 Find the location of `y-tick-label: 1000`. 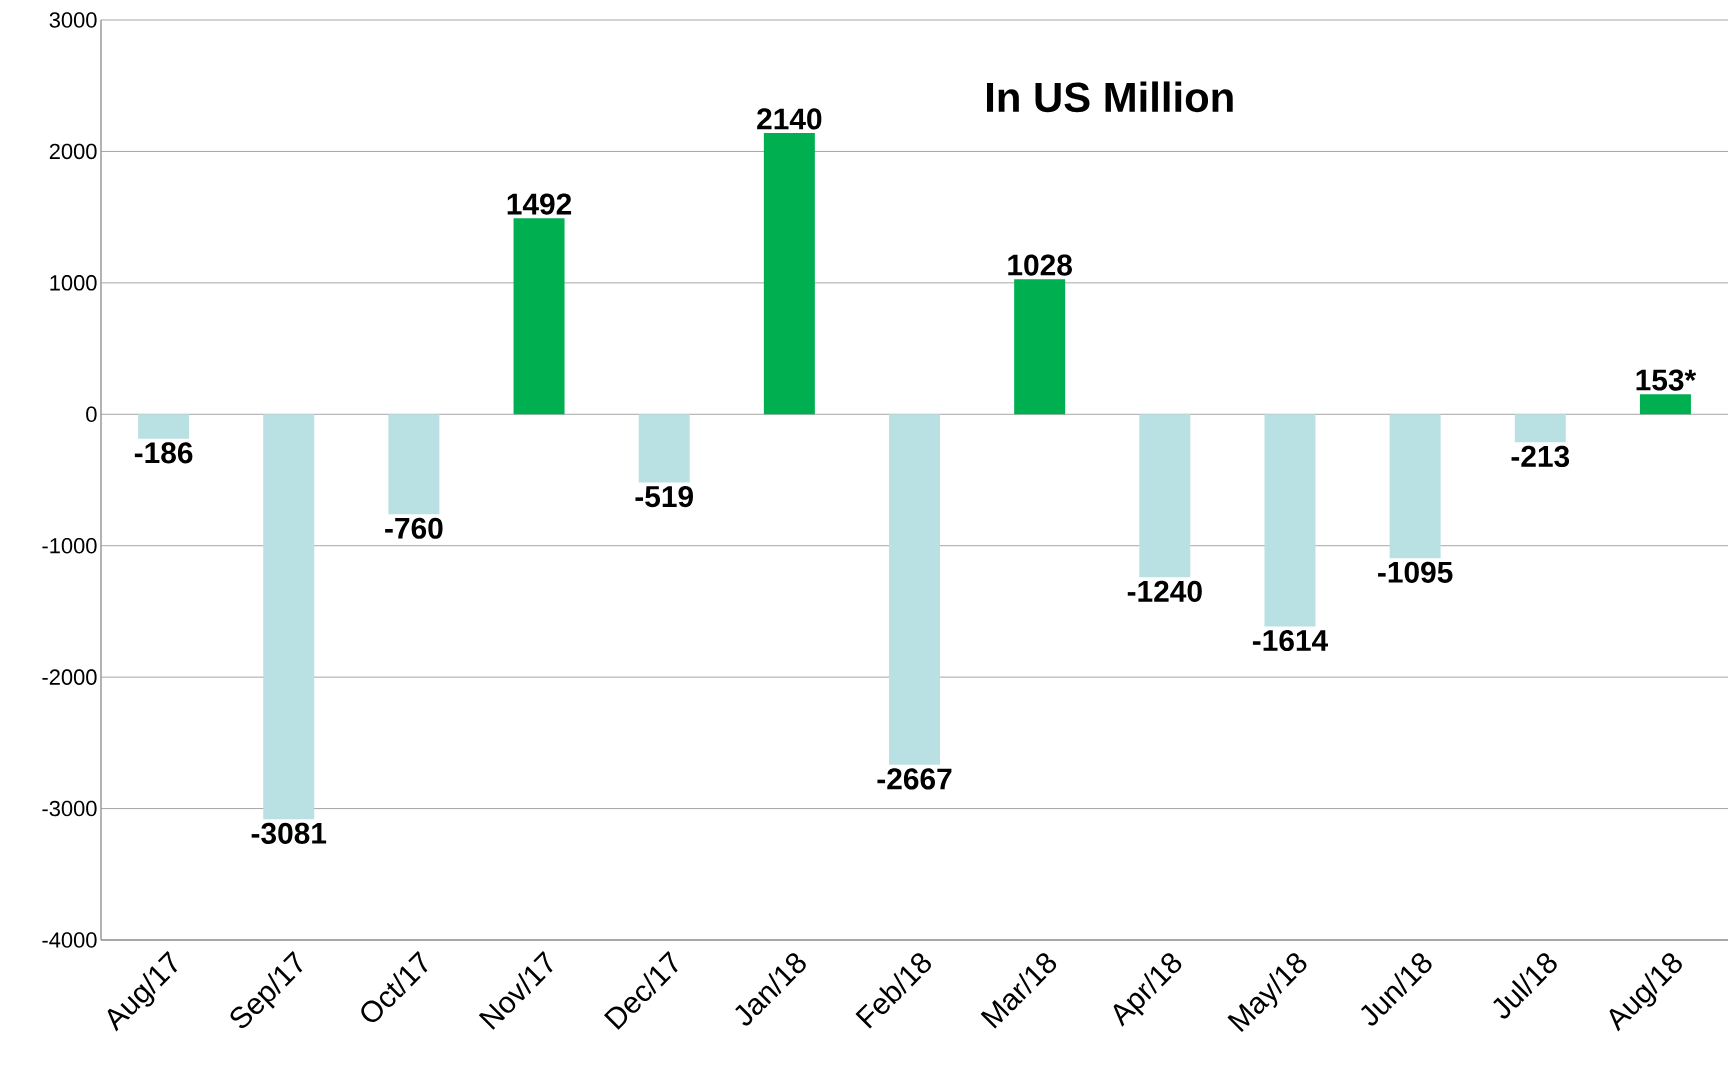

y-tick-label: 1000 is located at coordinates (73, 283).